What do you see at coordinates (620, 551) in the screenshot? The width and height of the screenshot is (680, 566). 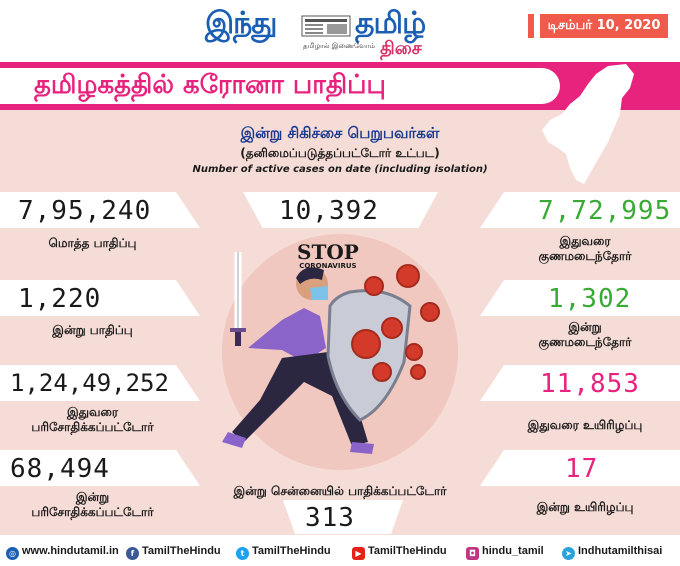 I see `telegram-handle-text: Indhutamilthisai` at bounding box center [620, 551].